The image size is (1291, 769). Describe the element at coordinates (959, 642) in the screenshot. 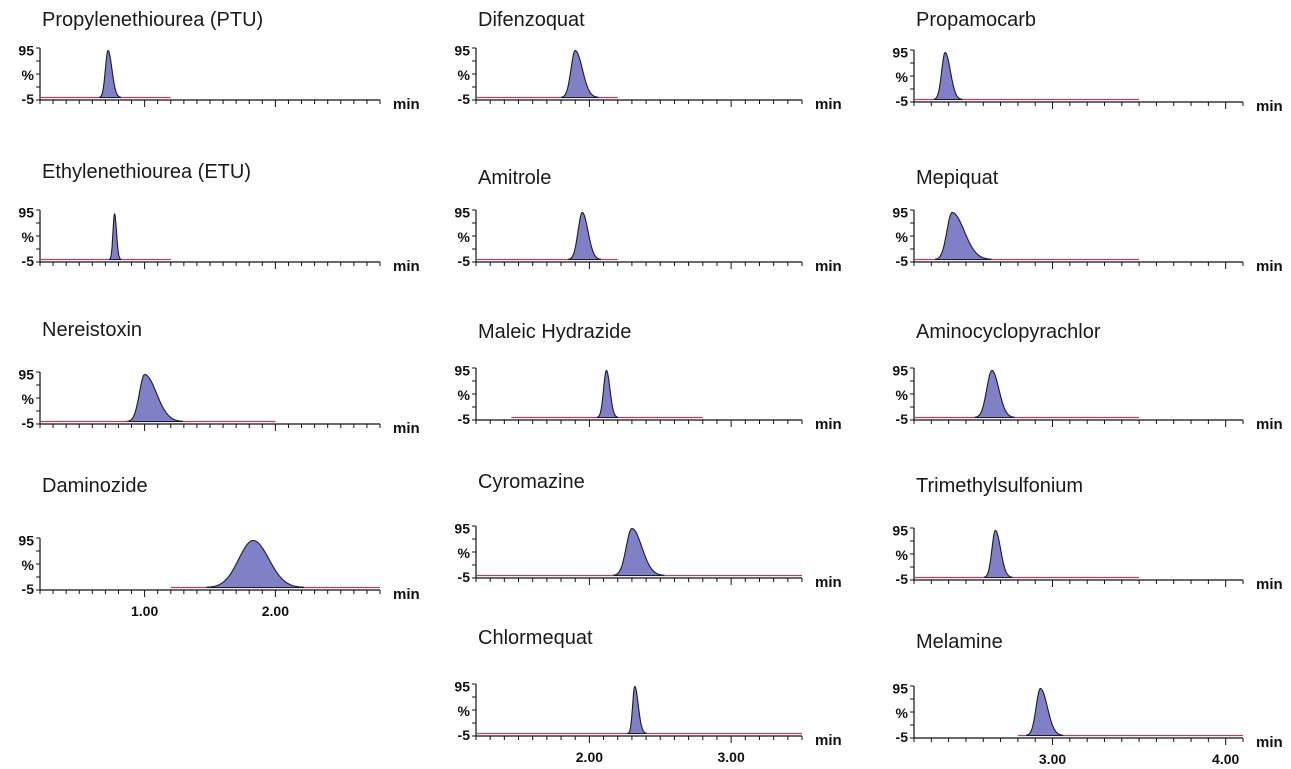

I see `chart-title: Melamine` at that location.